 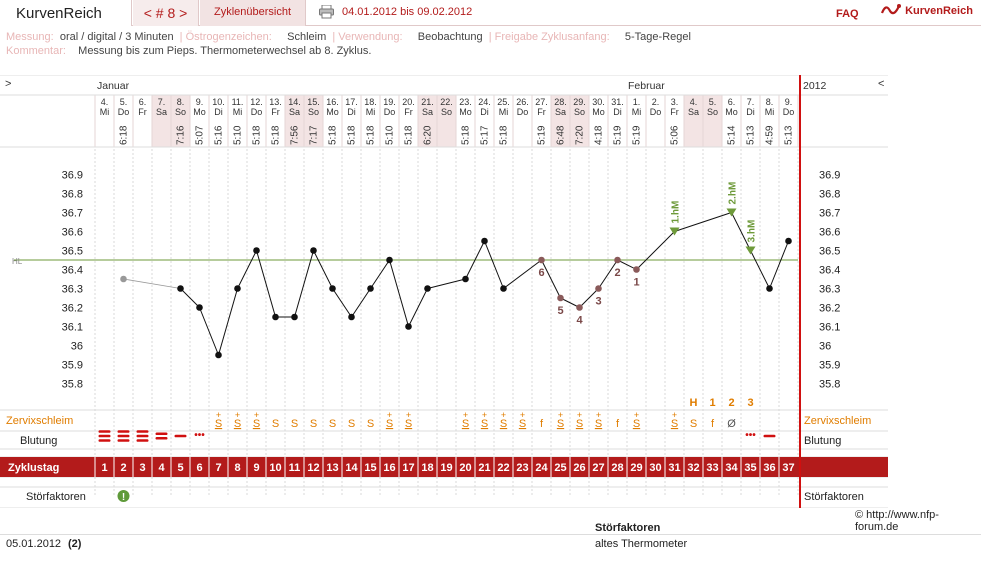 What do you see at coordinates (427, 102) in the screenshot?
I see `day-number: 21.` at bounding box center [427, 102].